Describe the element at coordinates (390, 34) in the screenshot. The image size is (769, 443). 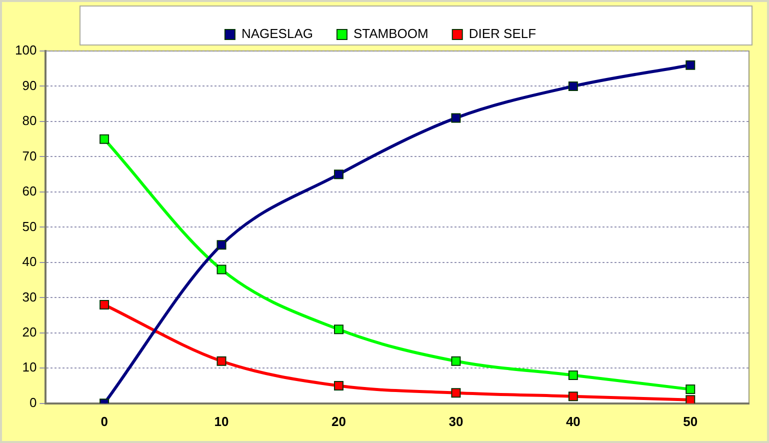
I see `legend-label: STAMBOOM` at that location.